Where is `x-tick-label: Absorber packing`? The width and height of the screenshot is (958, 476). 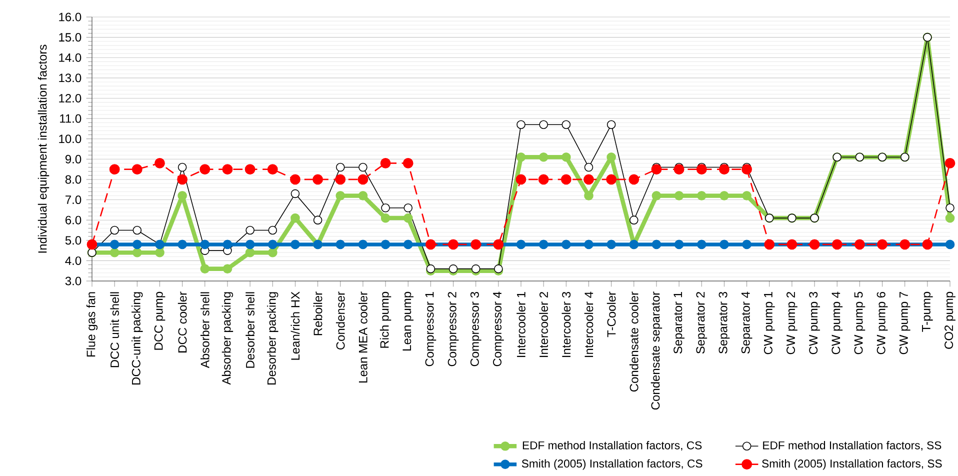 x-tick-label: Absorber packing is located at coordinates (228, 338).